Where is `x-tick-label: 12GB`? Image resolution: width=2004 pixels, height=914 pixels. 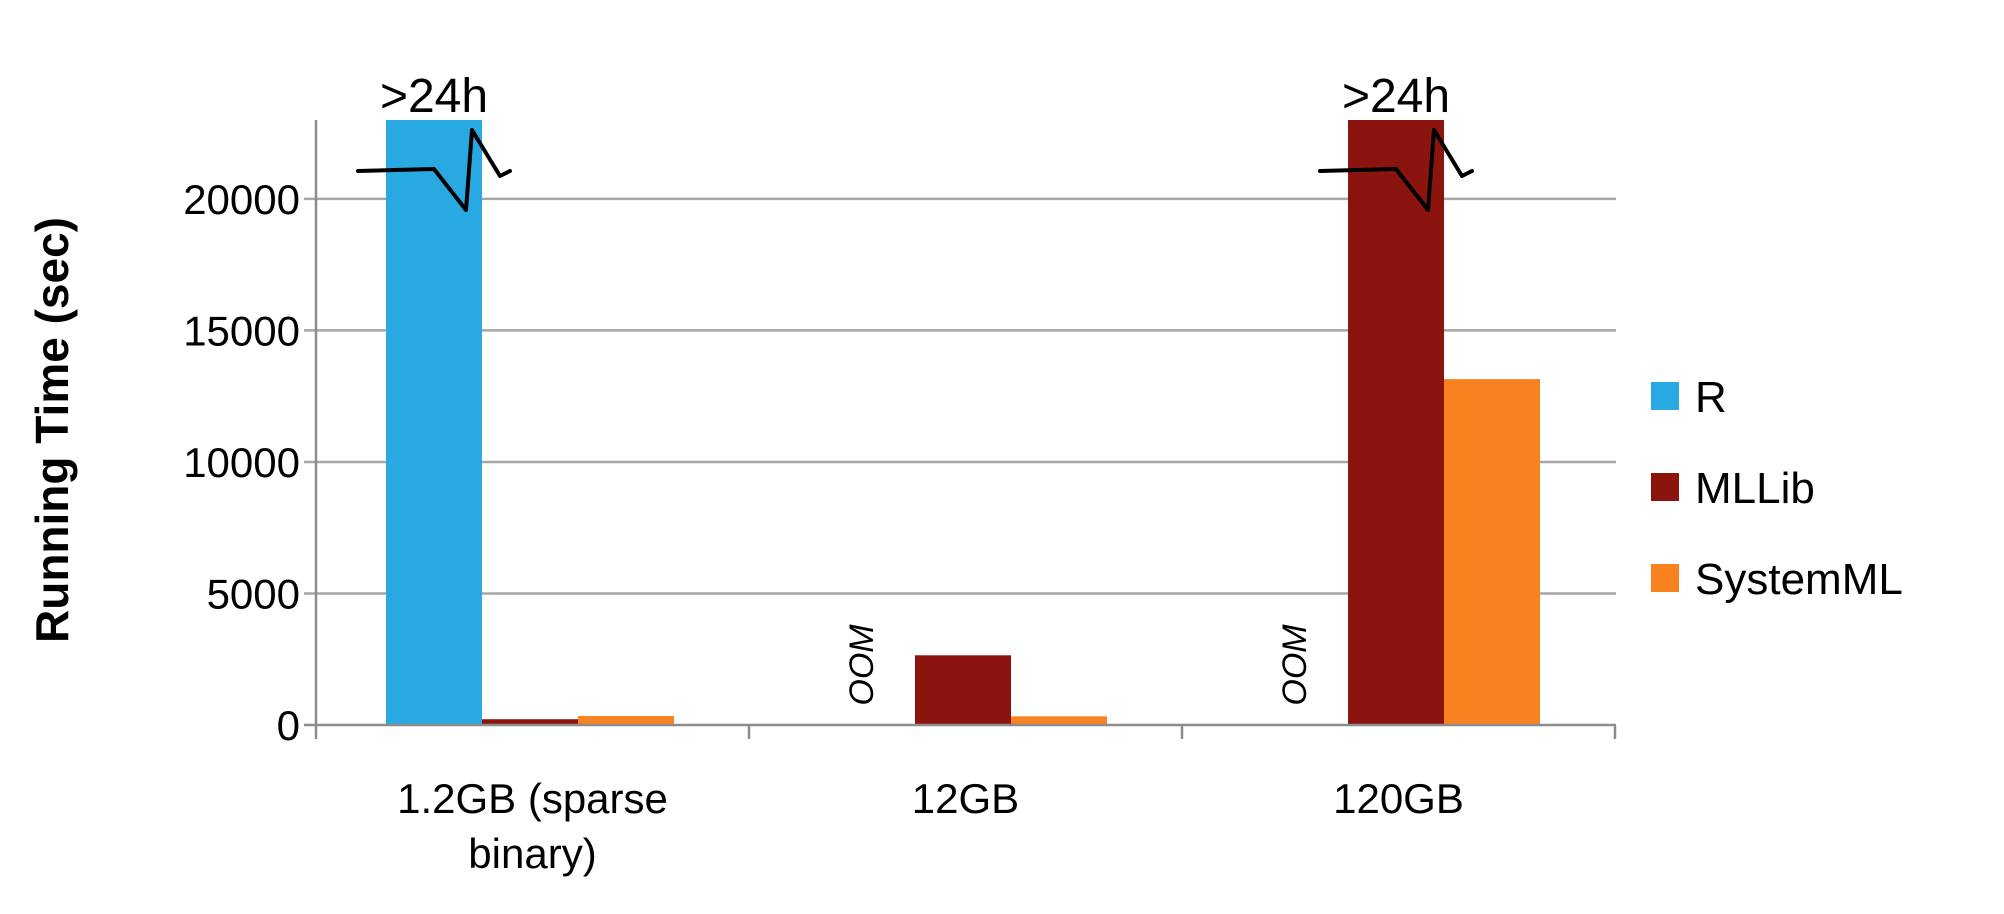
x-tick-label: 12GB is located at coordinates (965, 798).